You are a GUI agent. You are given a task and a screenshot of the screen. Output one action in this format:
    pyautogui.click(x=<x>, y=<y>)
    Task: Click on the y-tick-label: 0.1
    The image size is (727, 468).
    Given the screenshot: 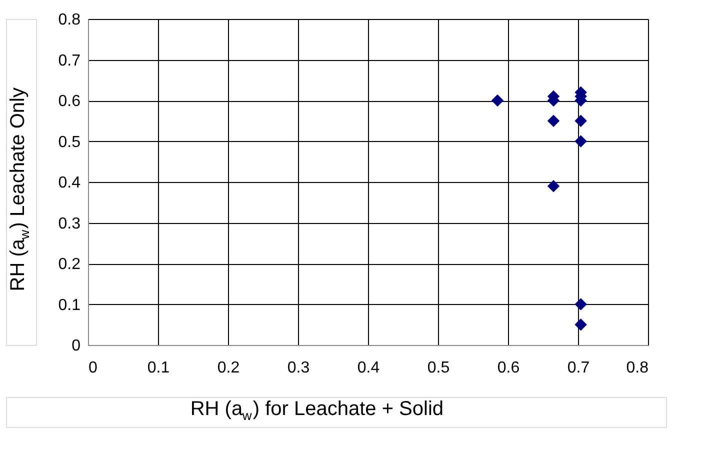 What is the action you would take?
    pyautogui.click(x=69, y=305)
    